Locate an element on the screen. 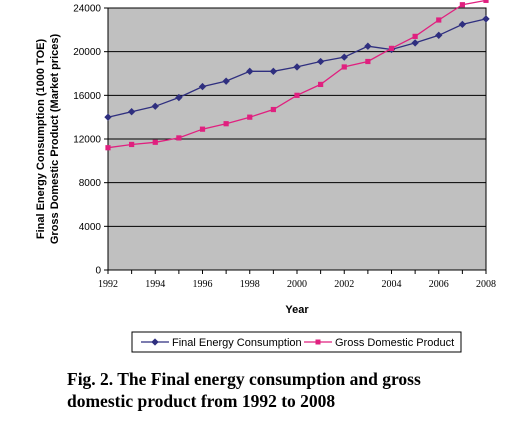 The width and height of the screenshot is (516, 421). legend-item-final-energy: Final Energy Consumption is located at coordinates (221, 343).